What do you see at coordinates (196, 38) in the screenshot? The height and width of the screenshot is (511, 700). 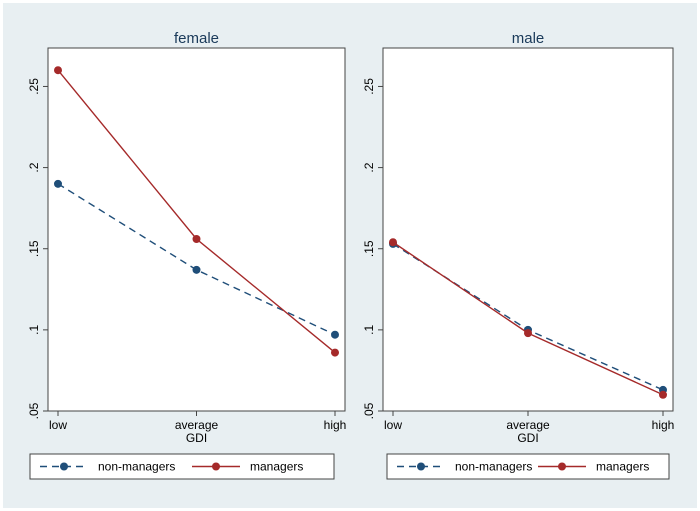 I see `panel-title: female` at bounding box center [196, 38].